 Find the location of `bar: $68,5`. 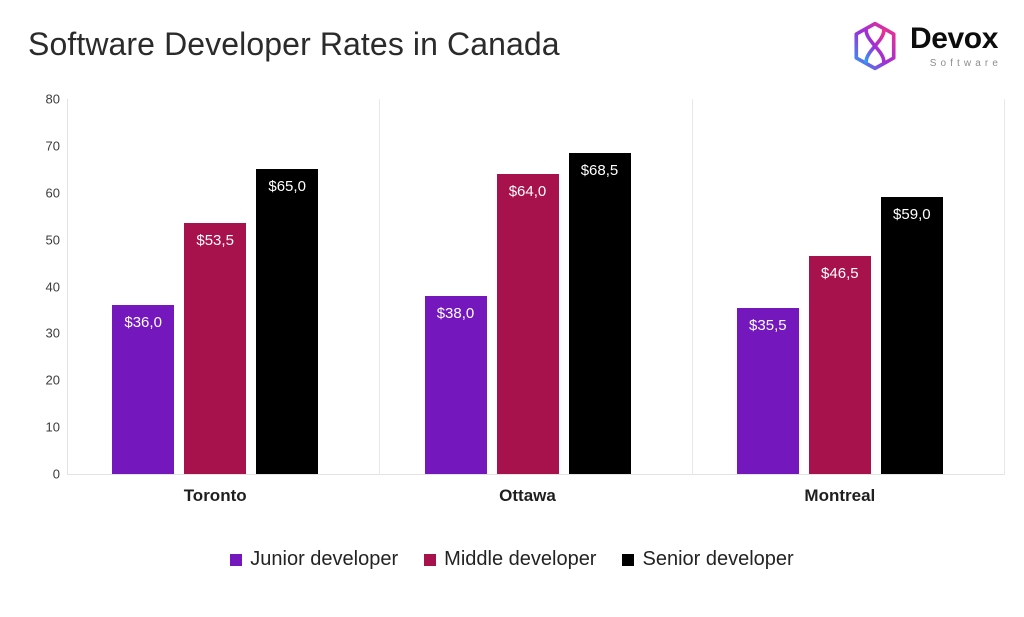

bar: $68,5 is located at coordinates (599, 313).